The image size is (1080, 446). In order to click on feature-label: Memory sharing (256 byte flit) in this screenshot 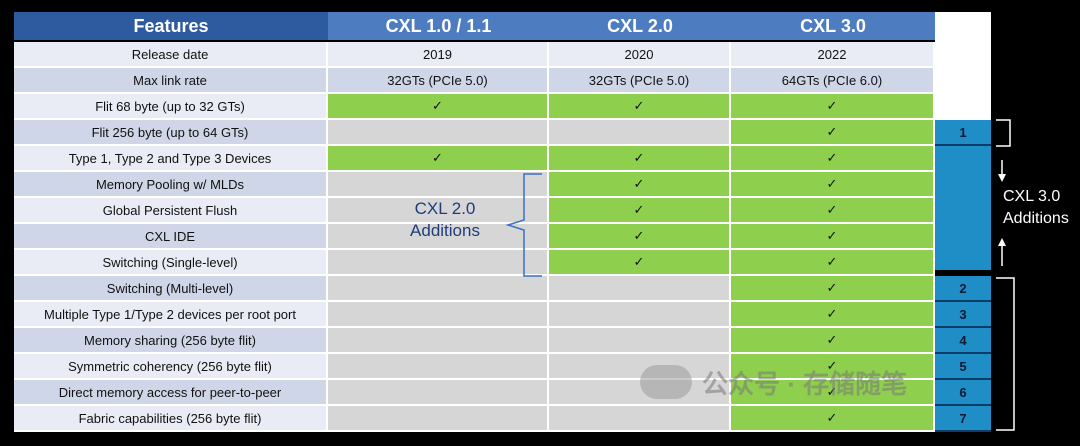, I will do `click(171, 341)`.